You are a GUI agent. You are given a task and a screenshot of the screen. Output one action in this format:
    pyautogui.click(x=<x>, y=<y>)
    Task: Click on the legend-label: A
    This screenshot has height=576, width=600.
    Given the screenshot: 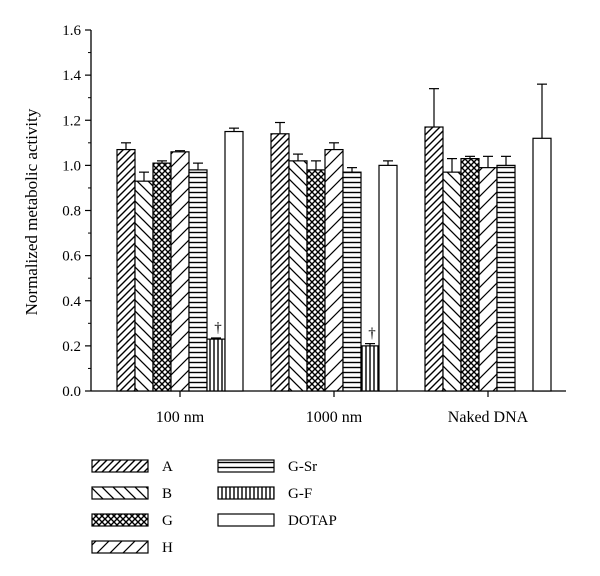 What is the action you would take?
    pyautogui.click(x=167, y=467)
    